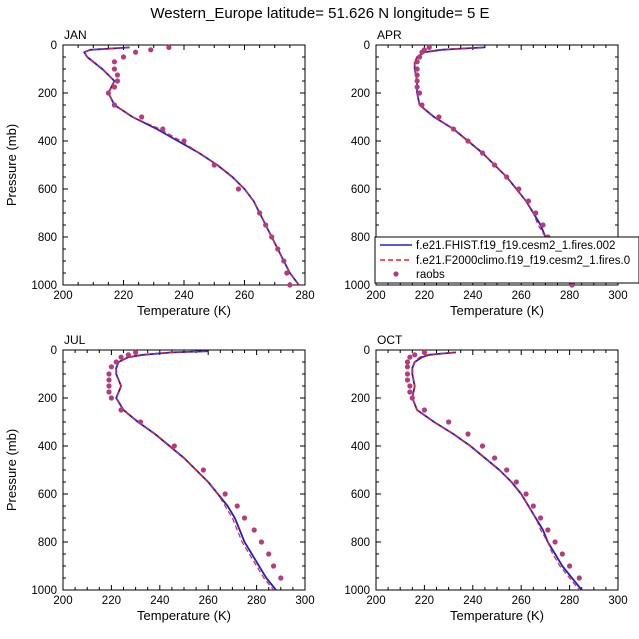  Describe the element at coordinates (389, 35) in the screenshot. I see `panel-label: APR` at that location.